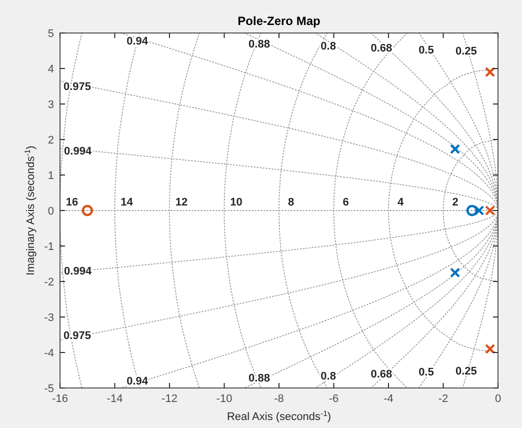  Describe the element at coordinates (279, 415) in the screenshot. I see `x-axis-title: Real Axis (seconds$^{-1}$)` at that location.